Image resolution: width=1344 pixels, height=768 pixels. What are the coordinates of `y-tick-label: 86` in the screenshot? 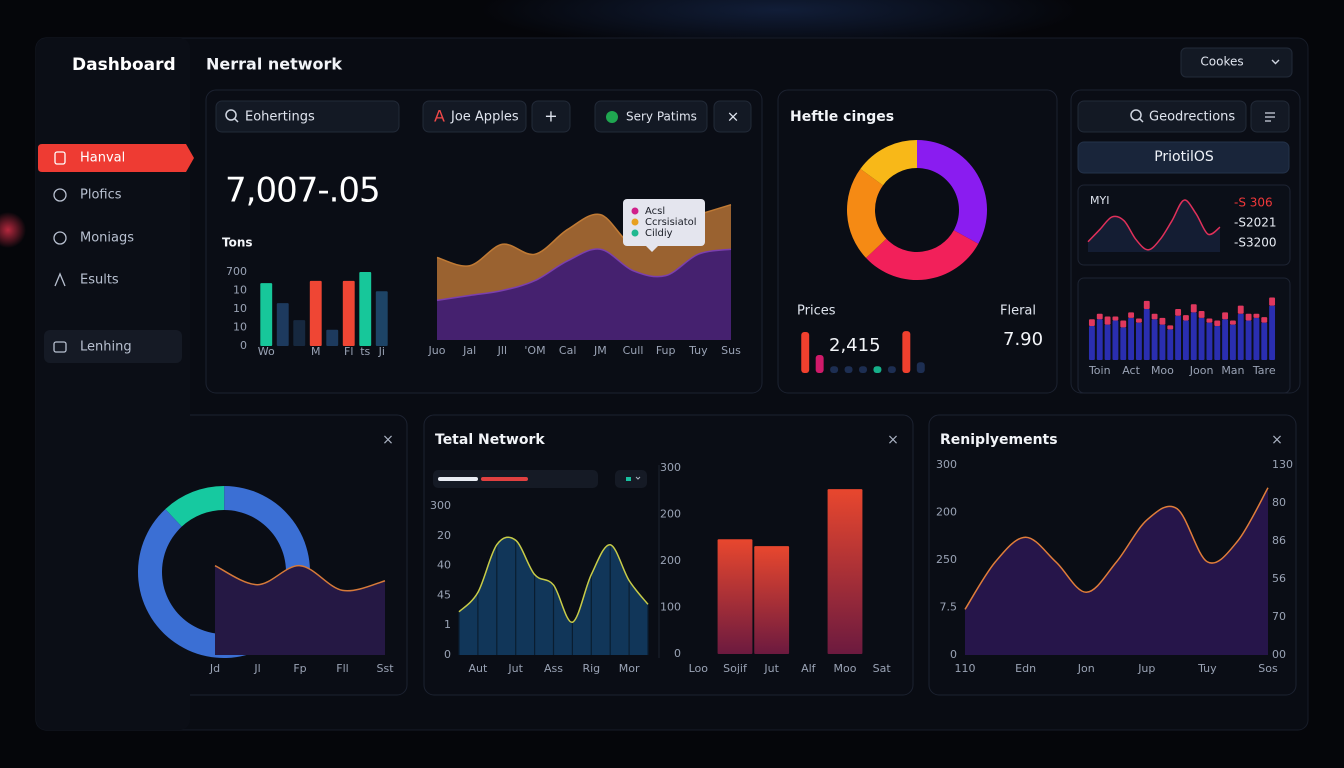 It's located at (1279, 540).